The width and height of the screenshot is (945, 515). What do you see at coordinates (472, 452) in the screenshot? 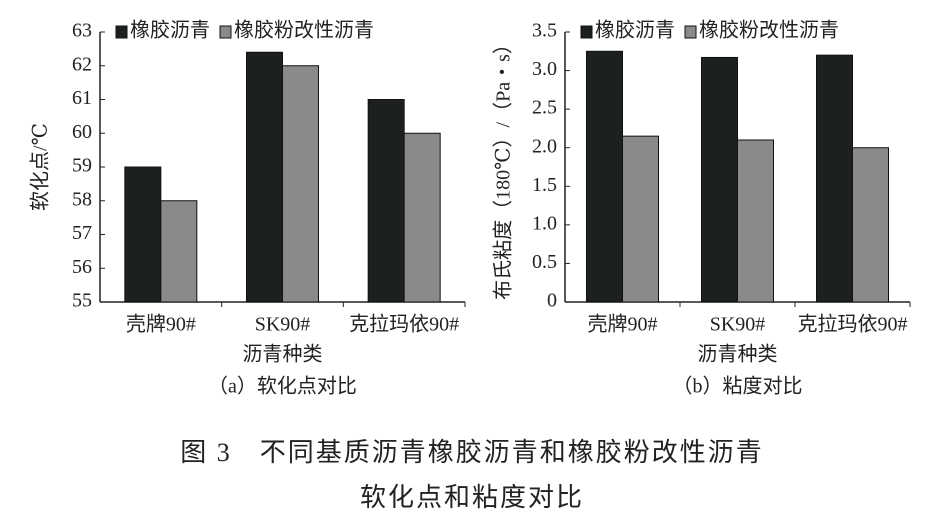
I see `figure-caption: 图 3 不同基质沥青橡胶沥青和橡胶粉改性沥青` at bounding box center [472, 452].